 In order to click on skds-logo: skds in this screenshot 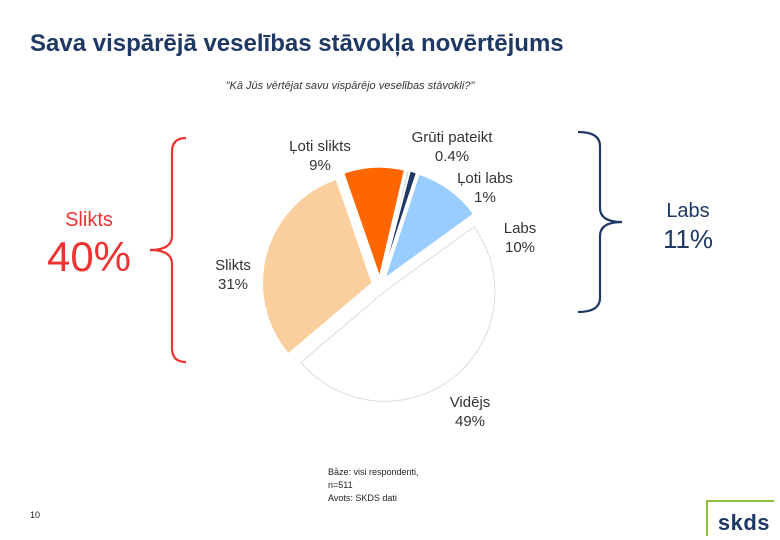, I will do `click(740, 518)`.